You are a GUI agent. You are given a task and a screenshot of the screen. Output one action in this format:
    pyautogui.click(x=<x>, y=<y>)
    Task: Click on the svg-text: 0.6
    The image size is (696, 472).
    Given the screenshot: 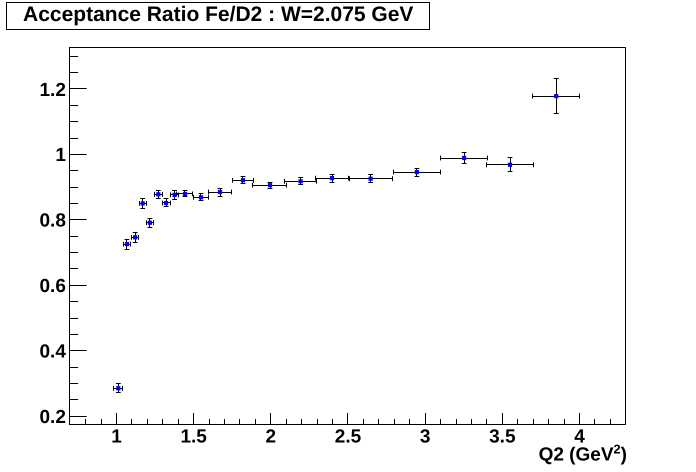 What is the action you would take?
    pyautogui.click(x=52, y=286)
    